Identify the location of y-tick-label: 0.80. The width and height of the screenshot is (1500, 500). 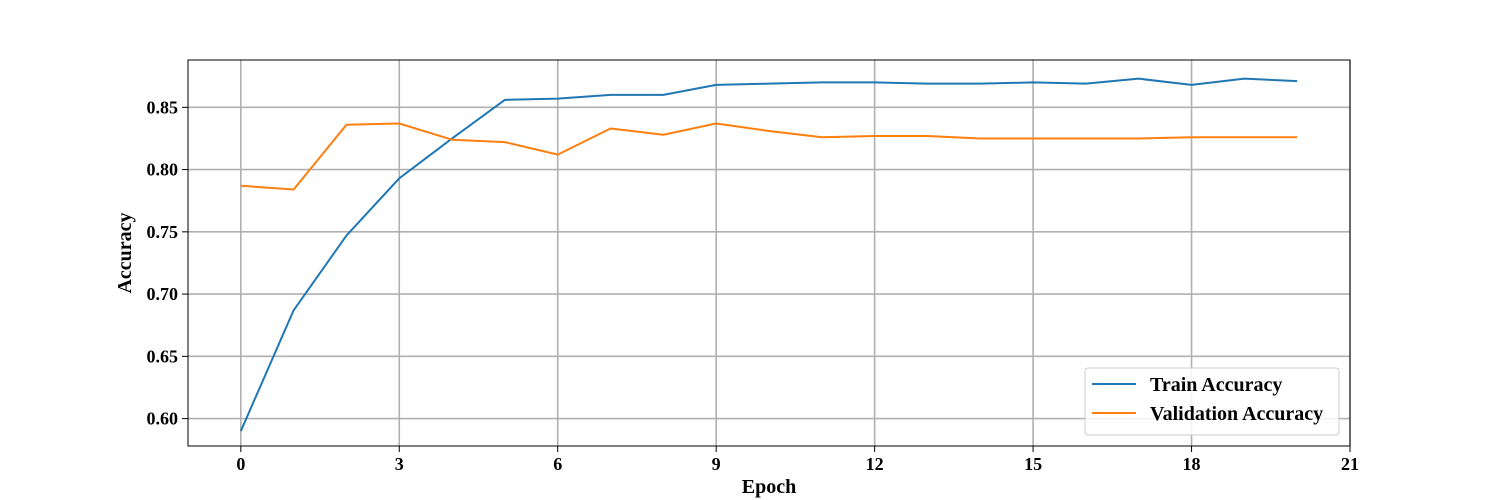
(163, 170).